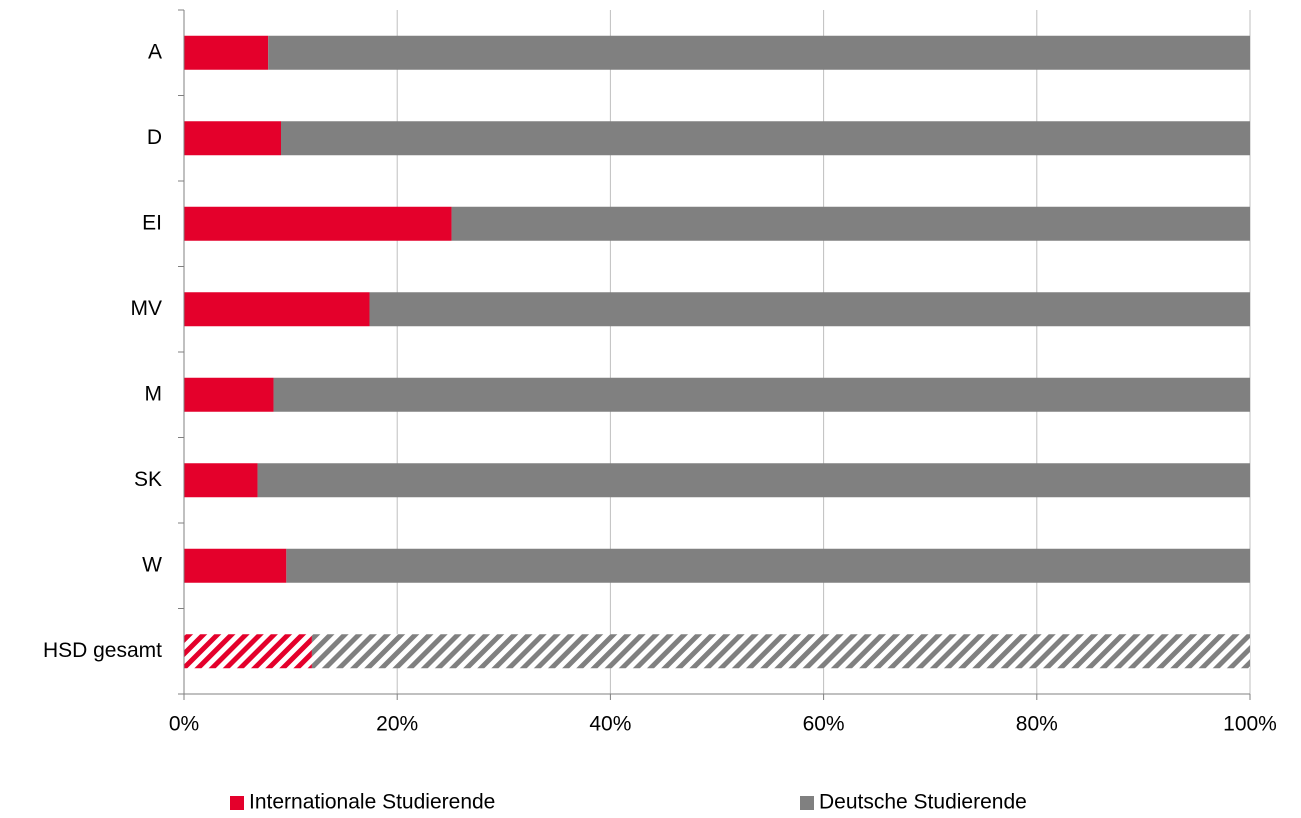 This screenshot has height=818, width=1301. Describe the element at coordinates (154, 137) in the screenshot. I see `y-tick-label: D` at that location.